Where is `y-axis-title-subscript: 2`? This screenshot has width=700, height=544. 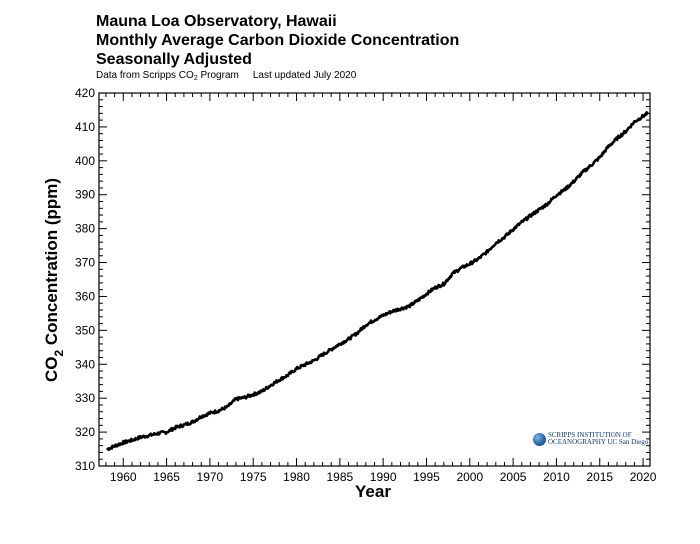
y-axis-title-subscript: 2 is located at coordinates (59, 353).